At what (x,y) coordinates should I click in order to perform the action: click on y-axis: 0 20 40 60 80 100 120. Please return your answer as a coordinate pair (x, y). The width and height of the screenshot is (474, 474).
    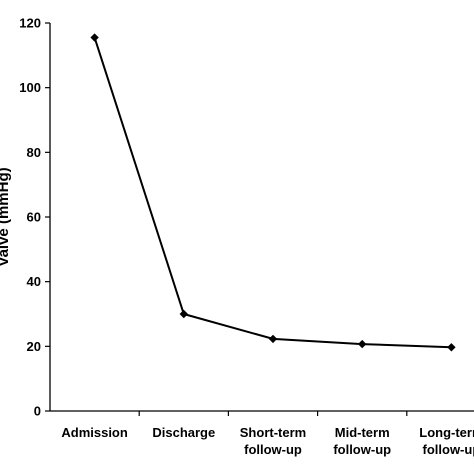
    Looking at the image, I should click on (35, 217).